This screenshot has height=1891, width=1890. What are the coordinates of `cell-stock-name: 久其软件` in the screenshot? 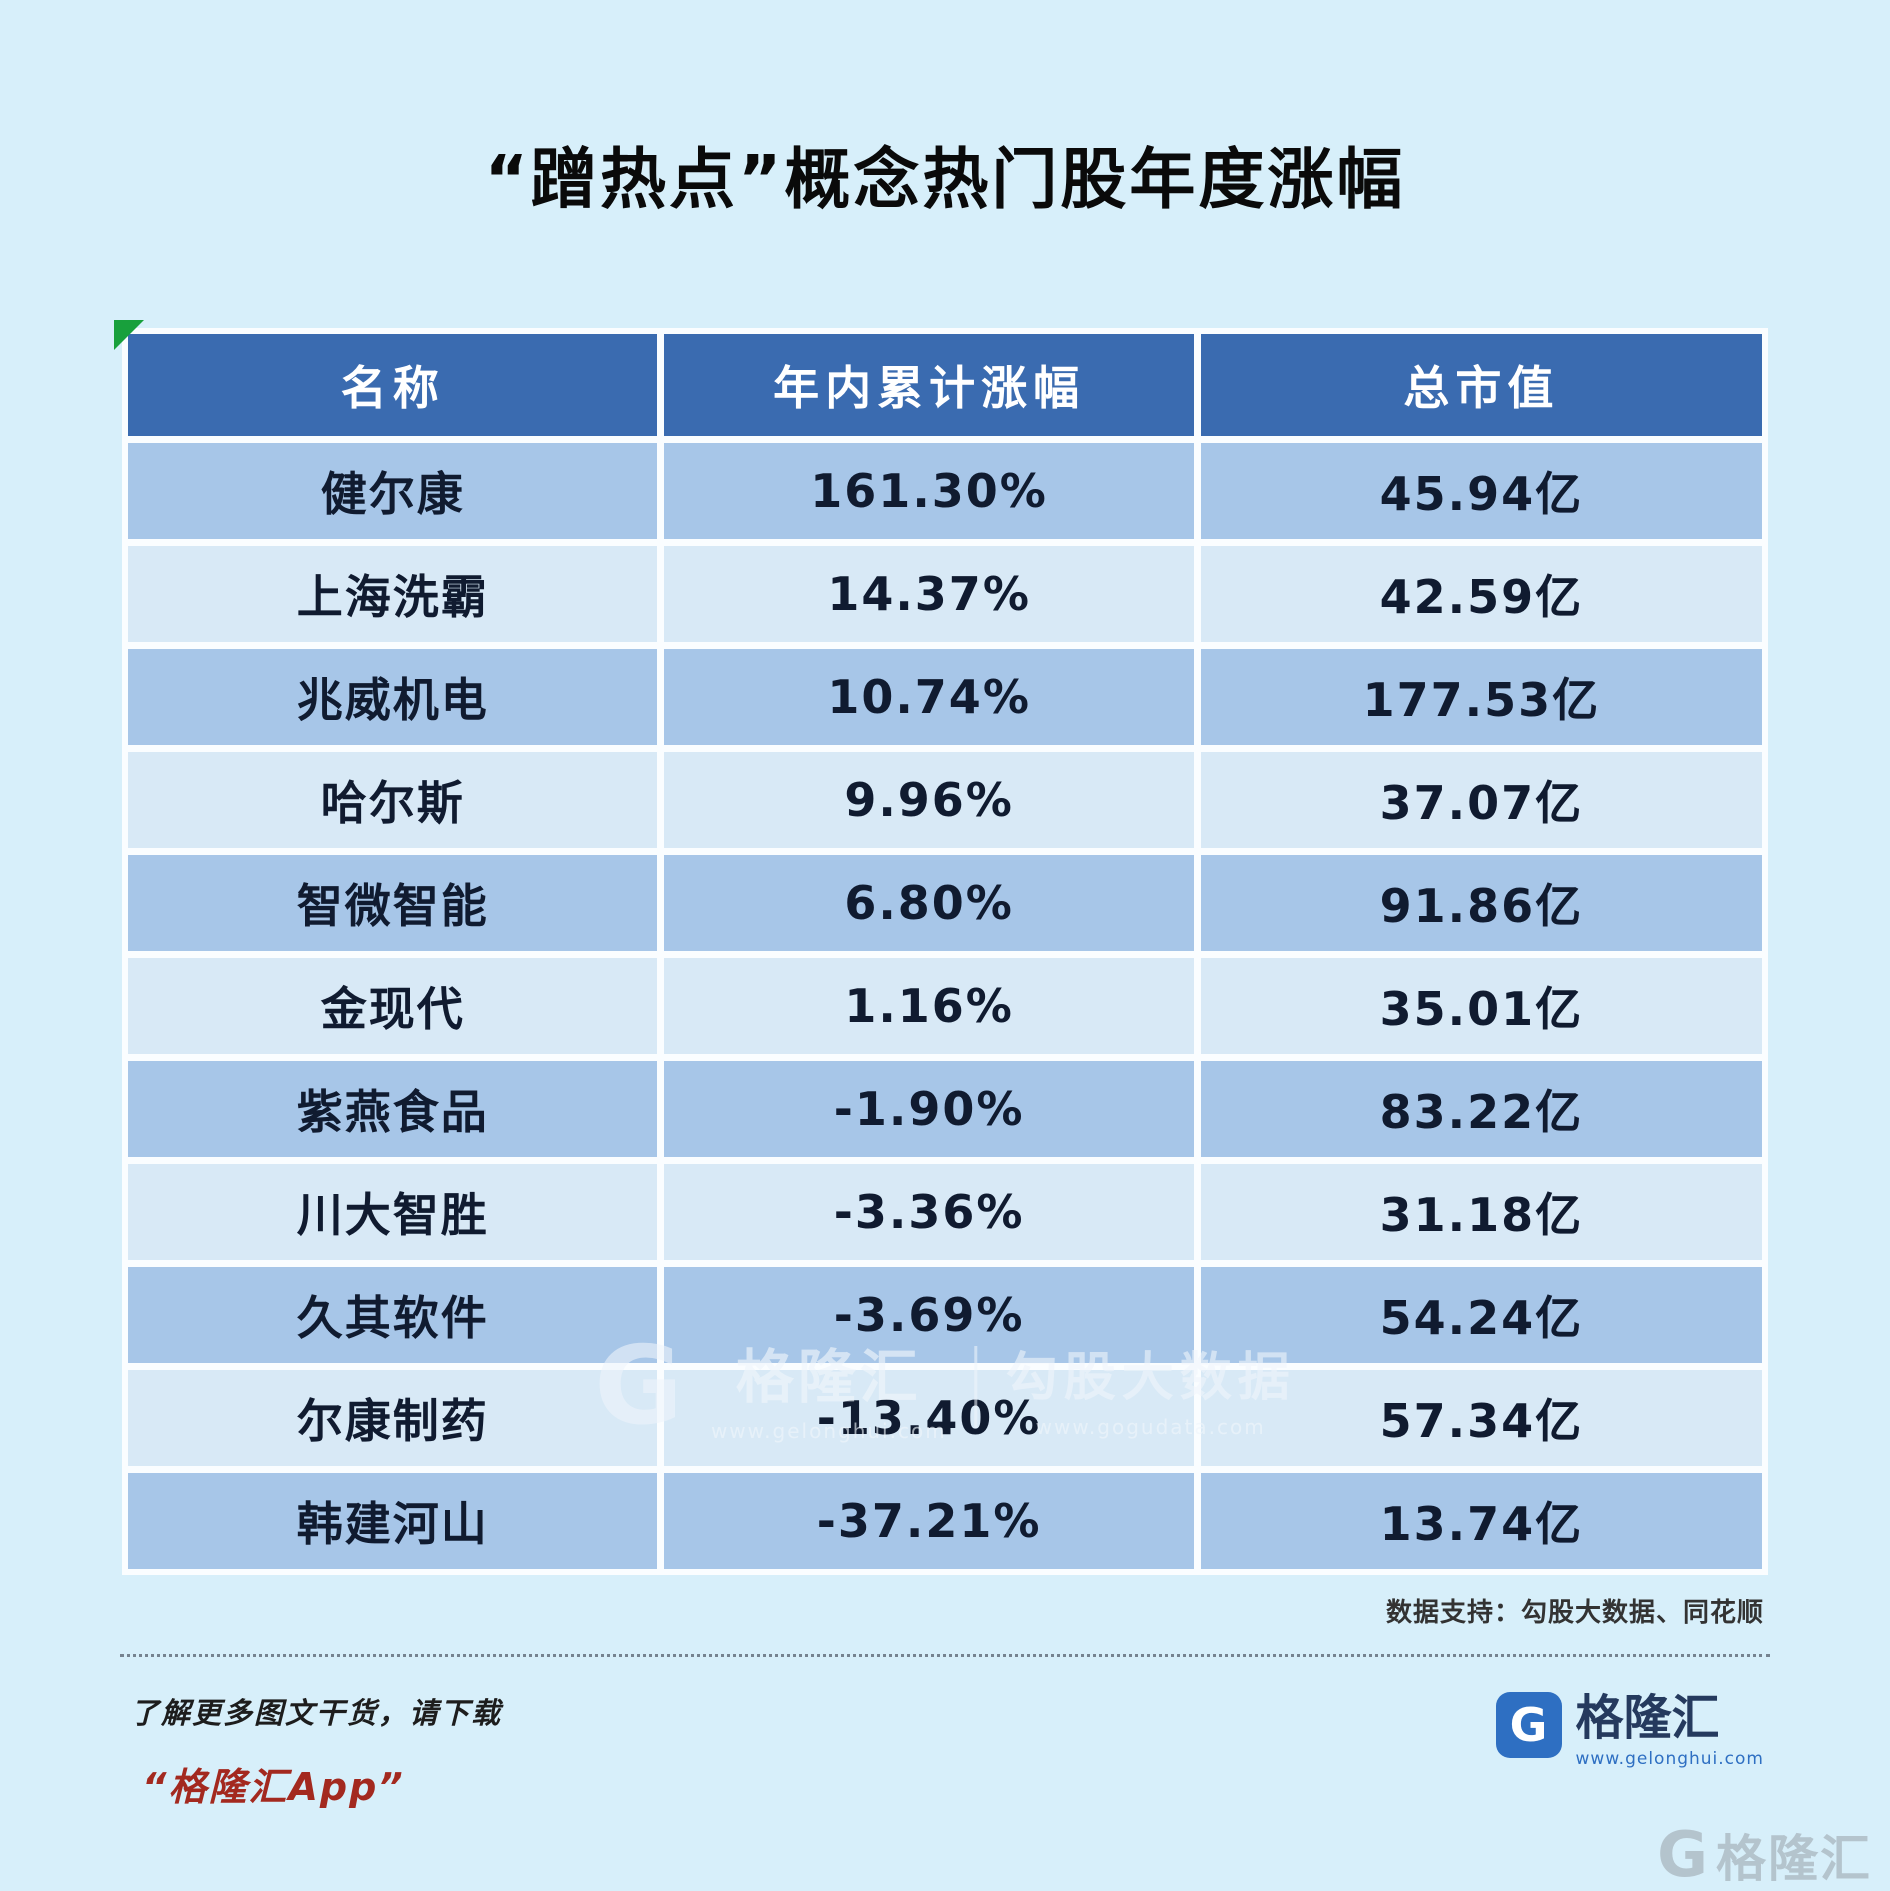 It's located at (393, 1315).